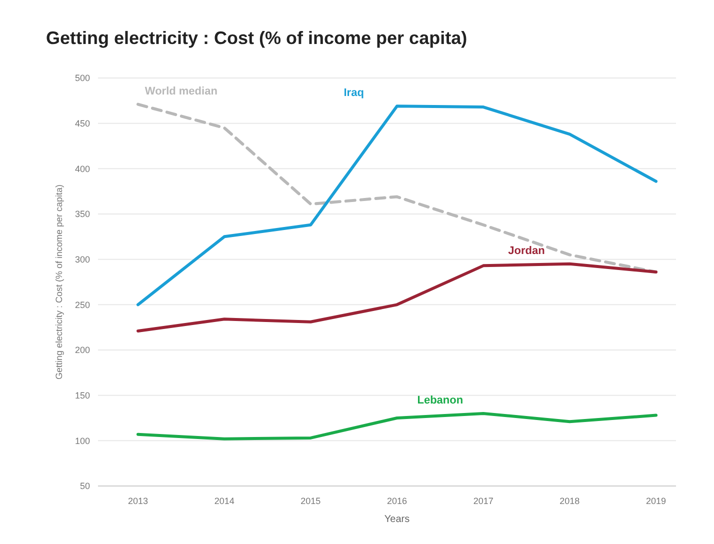 The height and width of the screenshot is (544, 714). I want to click on y-tick-label: 350, so click(82, 214).